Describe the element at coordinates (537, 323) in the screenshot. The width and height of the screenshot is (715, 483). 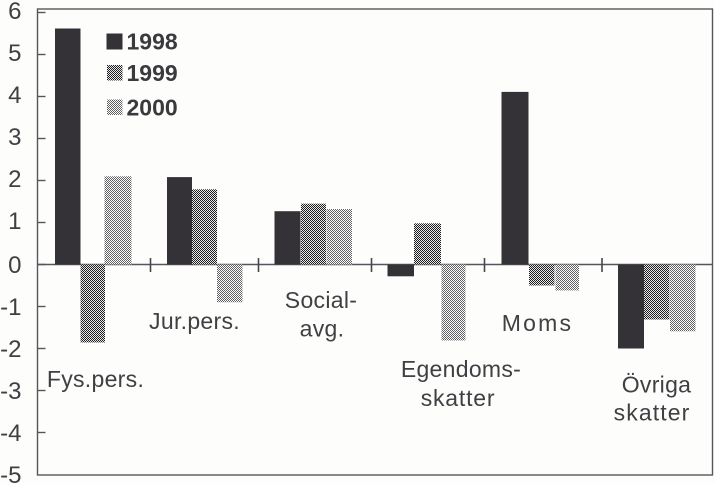
I see `svg-text: Moms` at that location.